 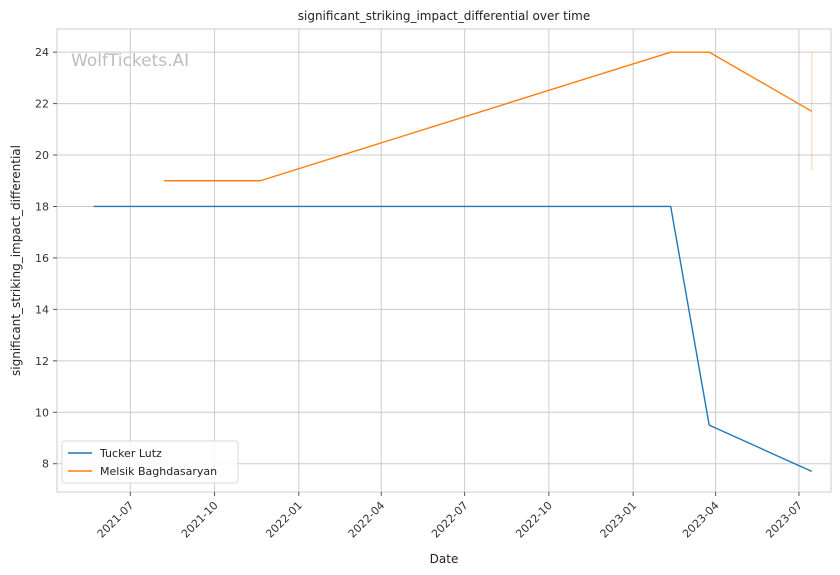 What do you see at coordinates (444, 559) in the screenshot?
I see `x-axis-label: Date` at bounding box center [444, 559].